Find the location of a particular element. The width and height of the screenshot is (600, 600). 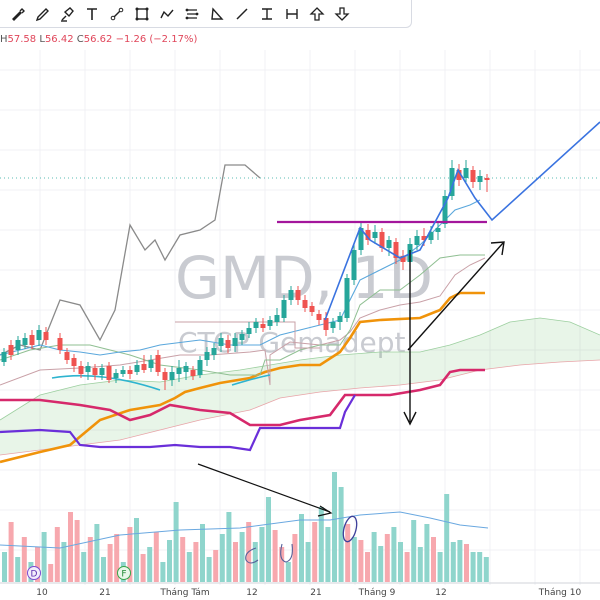

horizontal-range-icon is located at coordinates (291, 13).